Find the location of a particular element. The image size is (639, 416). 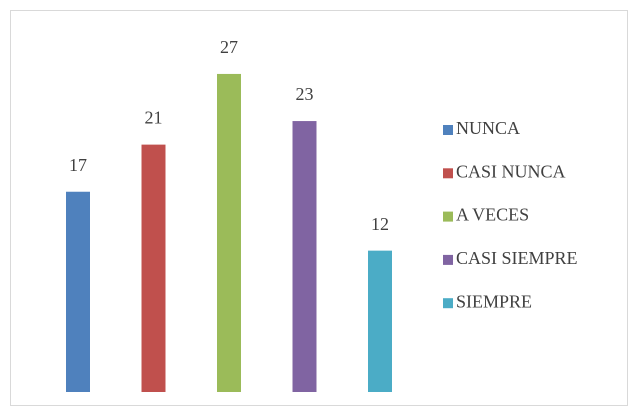

legend-label: CASI NUNCA is located at coordinates (511, 171).